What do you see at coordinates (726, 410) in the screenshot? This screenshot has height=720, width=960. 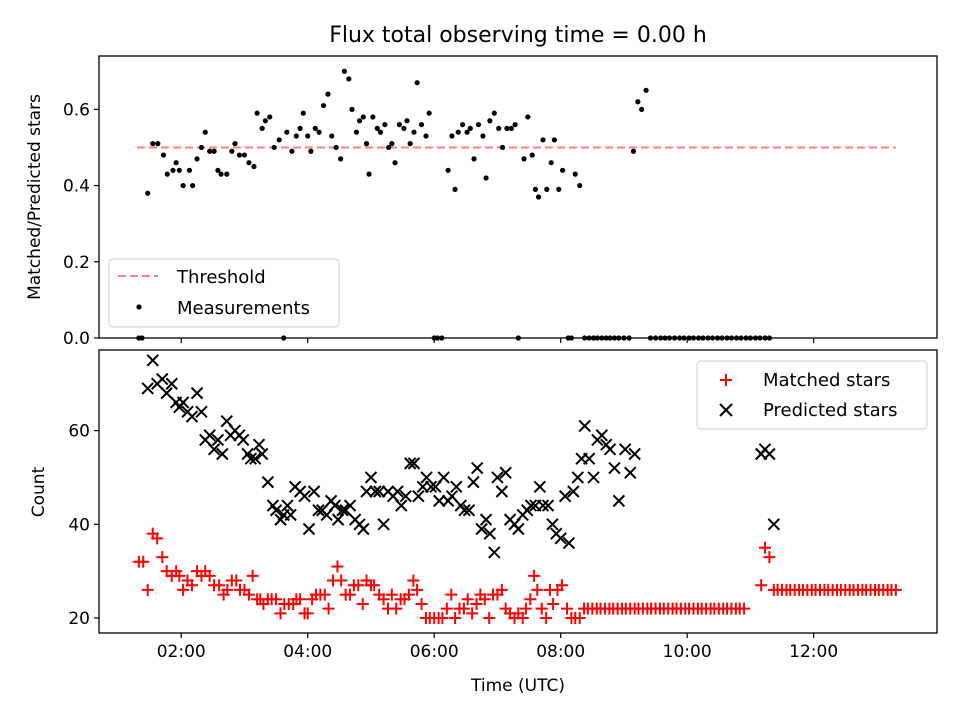 I see `predicted-legend-marker` at bounding box center [726, 410].